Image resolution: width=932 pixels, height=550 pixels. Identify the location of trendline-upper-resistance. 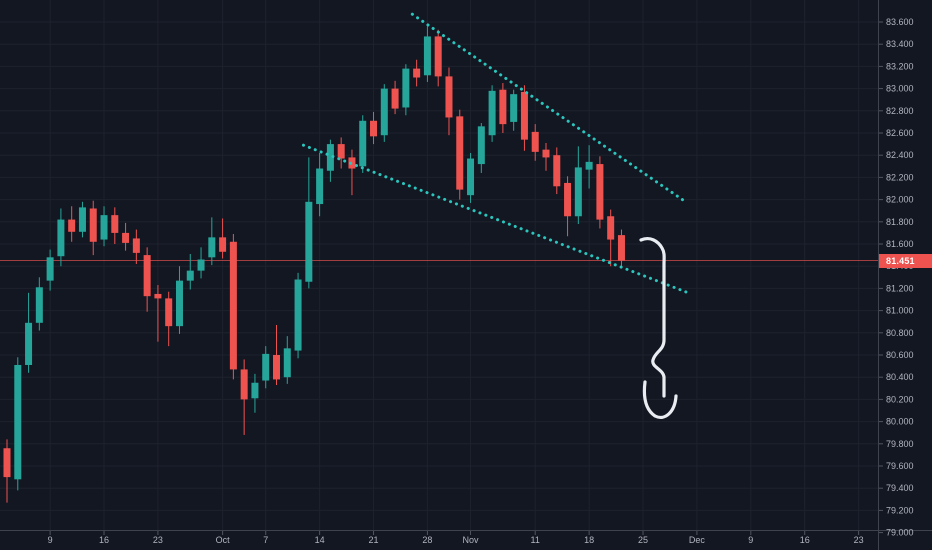
(549, 108).